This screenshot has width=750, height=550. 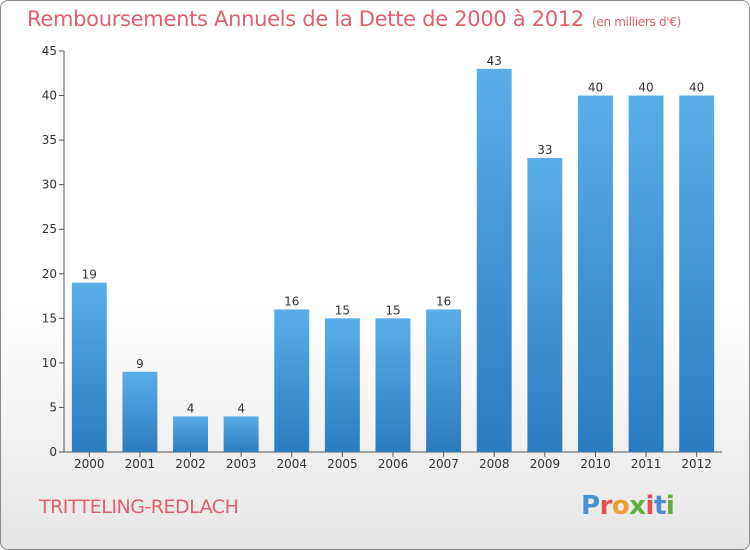 I want to click on data-label-2003: 4, so click(x=241, y=408).